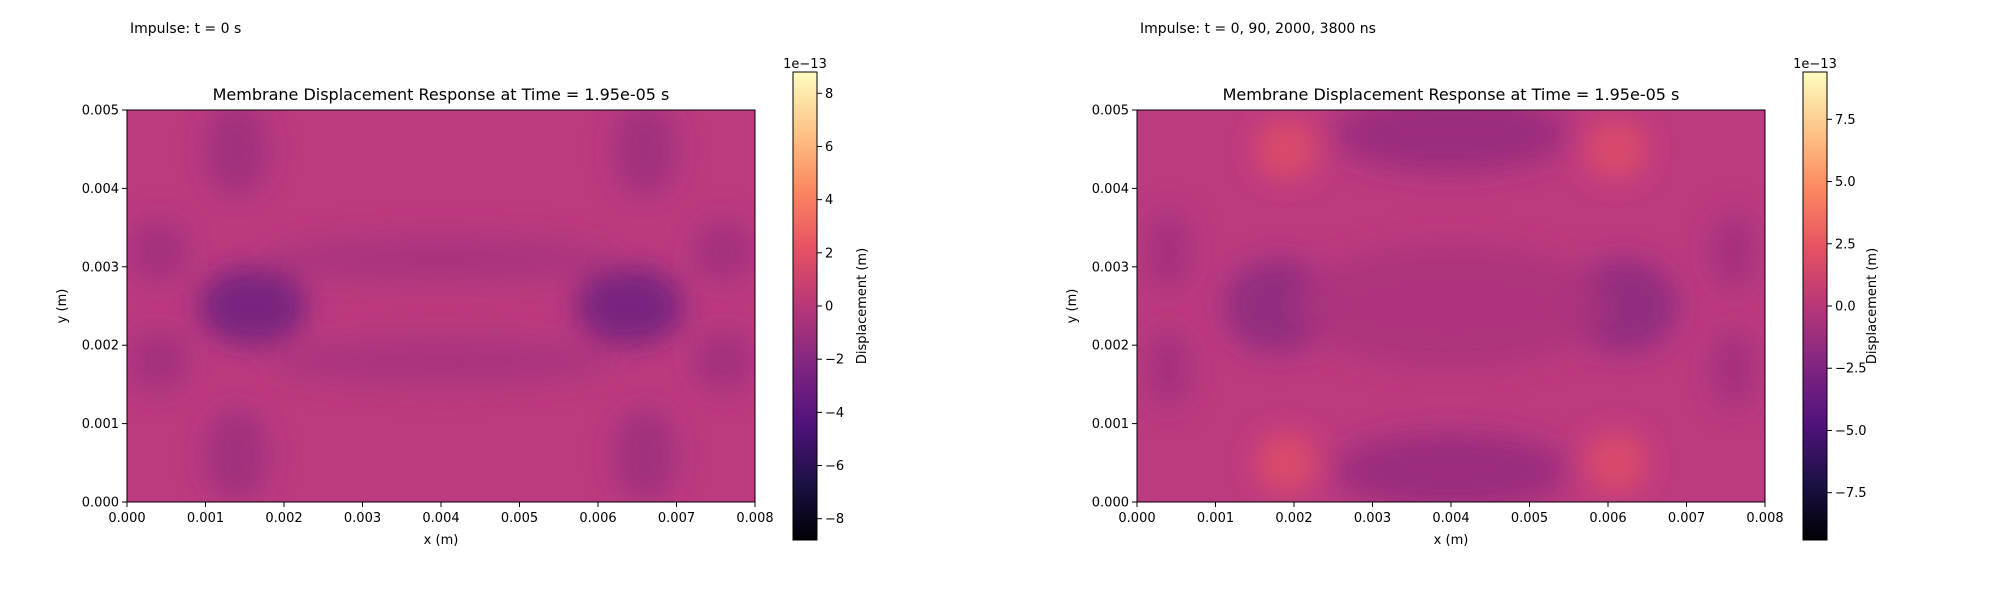  What do you see at coordinates (1851, 369) in the screenshot?
I see `colorbar-tick-label: −2.5` at bounding box center [1851, 369].